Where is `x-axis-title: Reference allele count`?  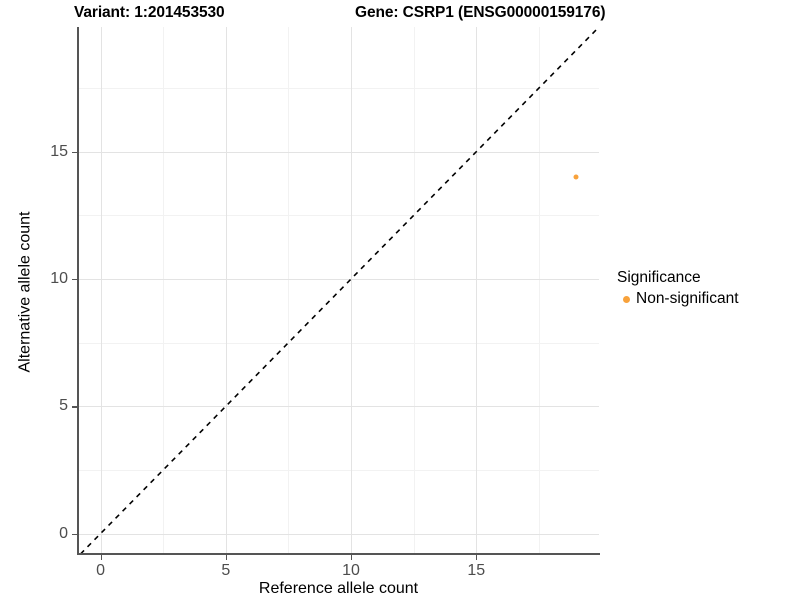 x-axis-title: Reference allele count is located at coordinates (338, 588).